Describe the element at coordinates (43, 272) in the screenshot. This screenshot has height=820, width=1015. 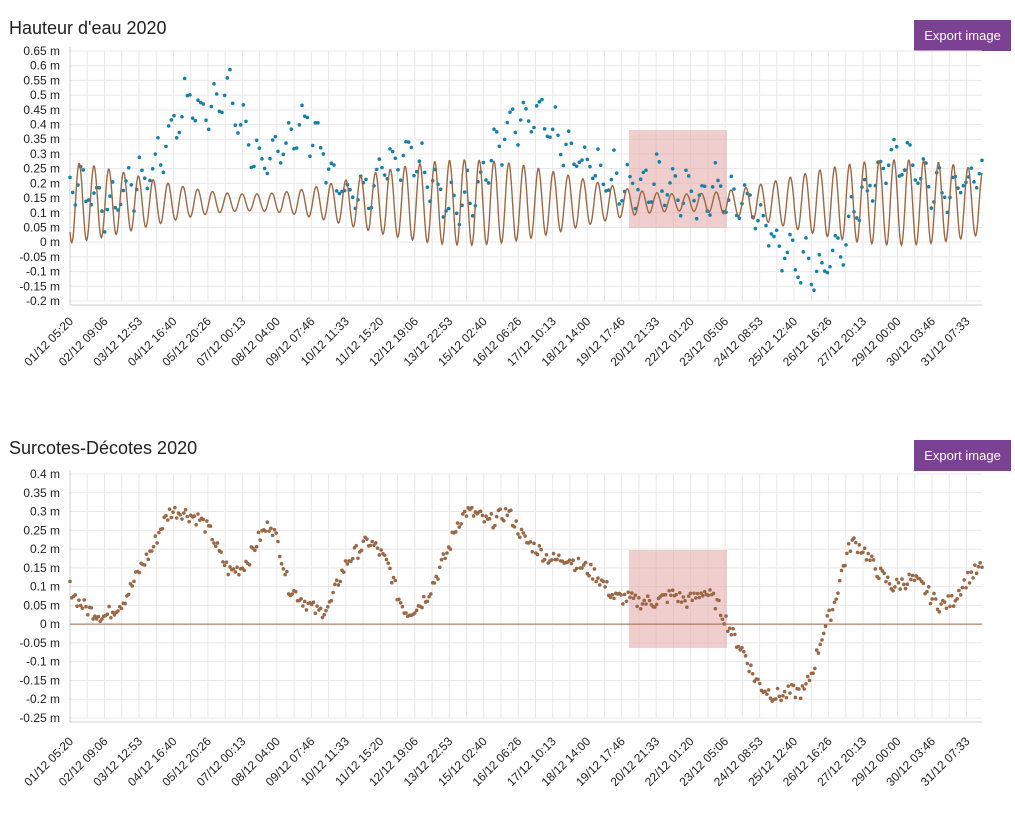
I see `y-tick-label: -0.1 m` at that location.